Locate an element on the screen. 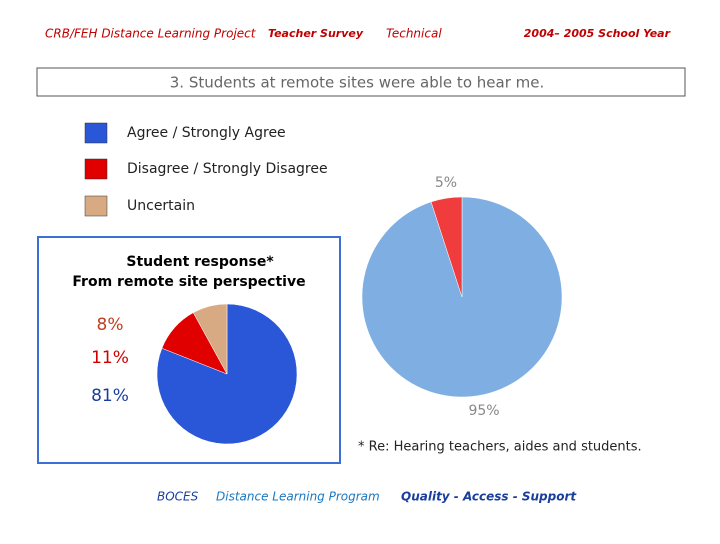  footer-org: BOCES is located at coordinates (178, 497).